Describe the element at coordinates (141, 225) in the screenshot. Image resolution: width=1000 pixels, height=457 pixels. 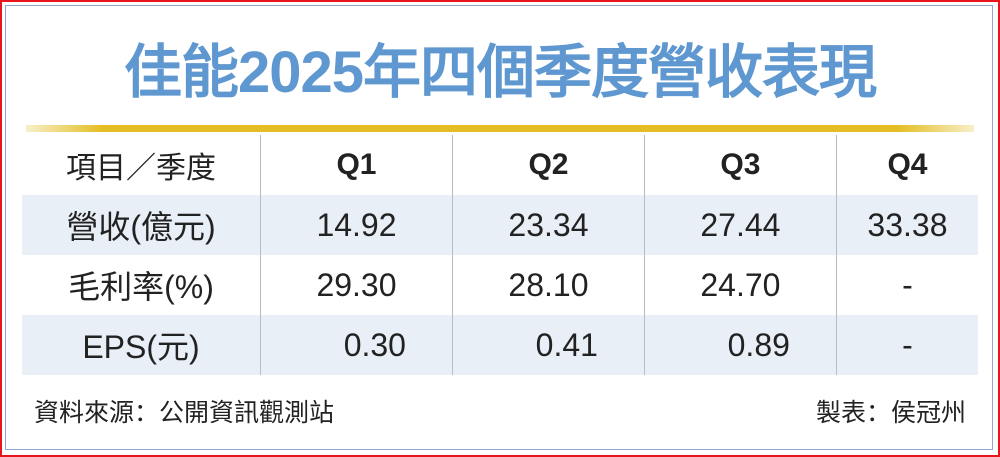
I see `row-label: 營收(億元)` at that location.